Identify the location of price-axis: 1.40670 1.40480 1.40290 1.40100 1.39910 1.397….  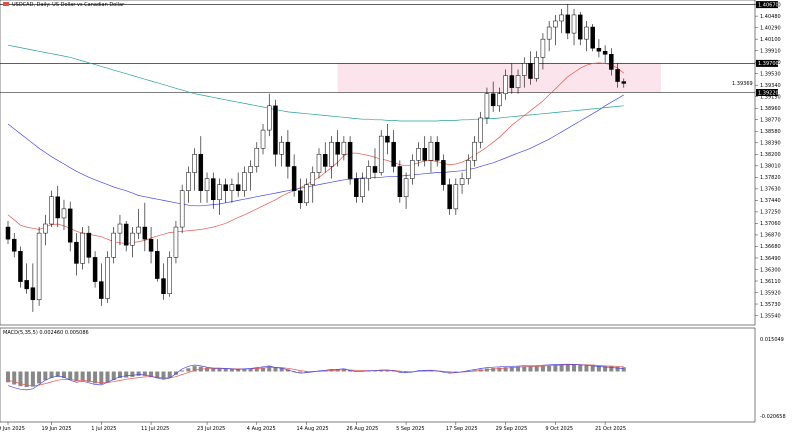
(768, 160).